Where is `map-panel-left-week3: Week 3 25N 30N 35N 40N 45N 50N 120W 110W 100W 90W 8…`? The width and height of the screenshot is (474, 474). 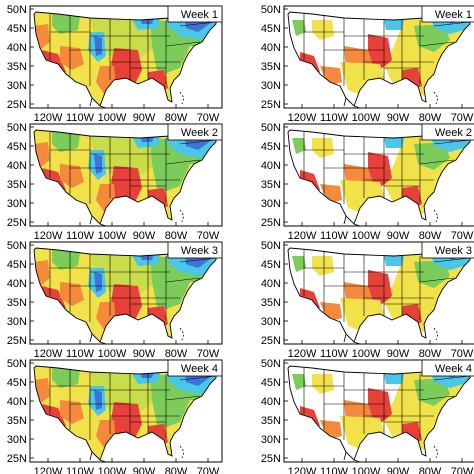 map-panel-left-week3: Week 3 25N 30N 35N 40N 45N 50N 120W 110W 100W 90W 8… is located at coordinates (115, 300).